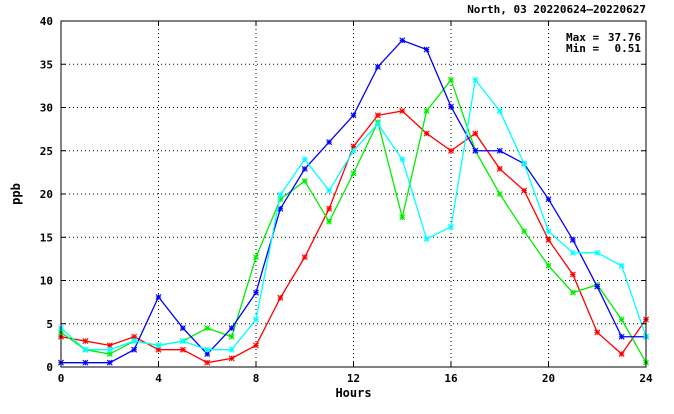  What do you see at coordinates (46, 194) in the screenshot?
I see `y-tick-label: 20` at bounding box center [46, 194].